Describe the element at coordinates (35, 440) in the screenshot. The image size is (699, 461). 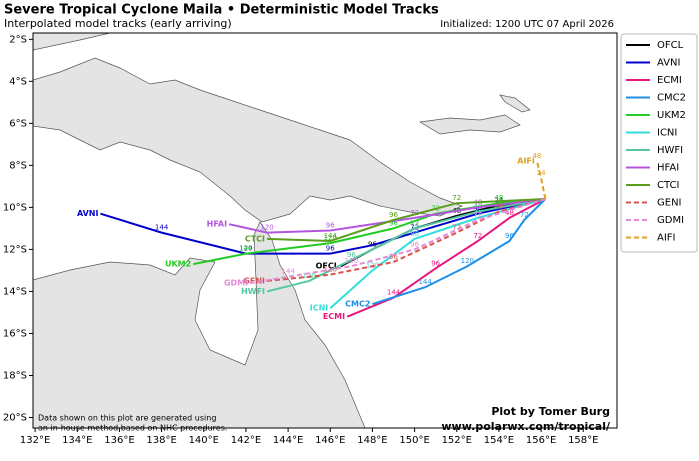
I see `x-tick-label: 132°E` at that location.